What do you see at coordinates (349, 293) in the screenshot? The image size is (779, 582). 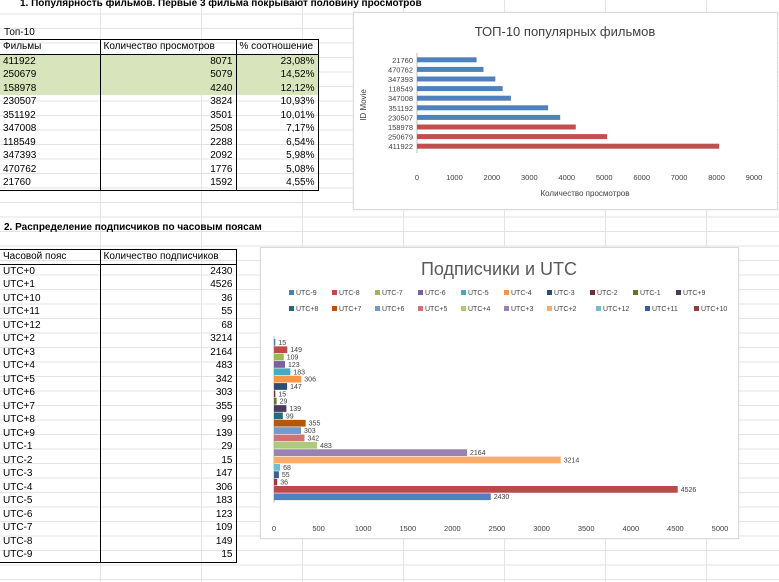 I see `chart2-legend-label: UTC-8` at bounding box center [349, 293].